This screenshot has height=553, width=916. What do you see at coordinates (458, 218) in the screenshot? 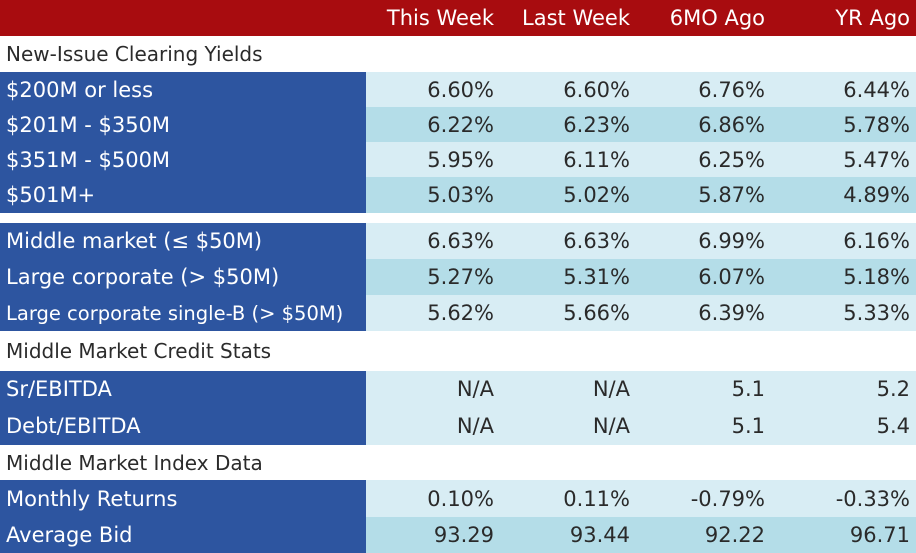
I see `divider` at bounding box center [458, 218].